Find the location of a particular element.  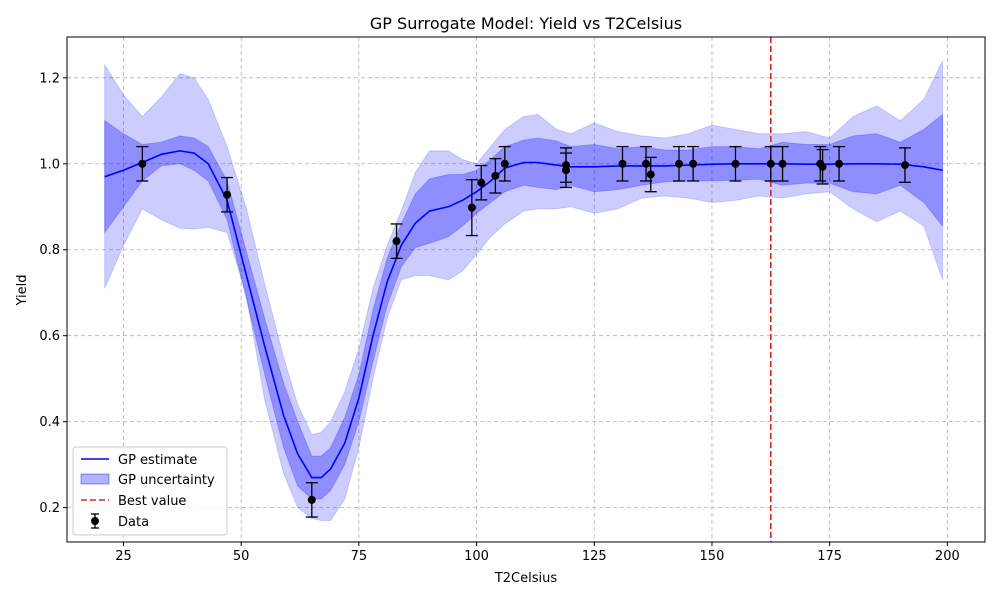

x-tick-label: 125 is located at coordinates (594, 556).